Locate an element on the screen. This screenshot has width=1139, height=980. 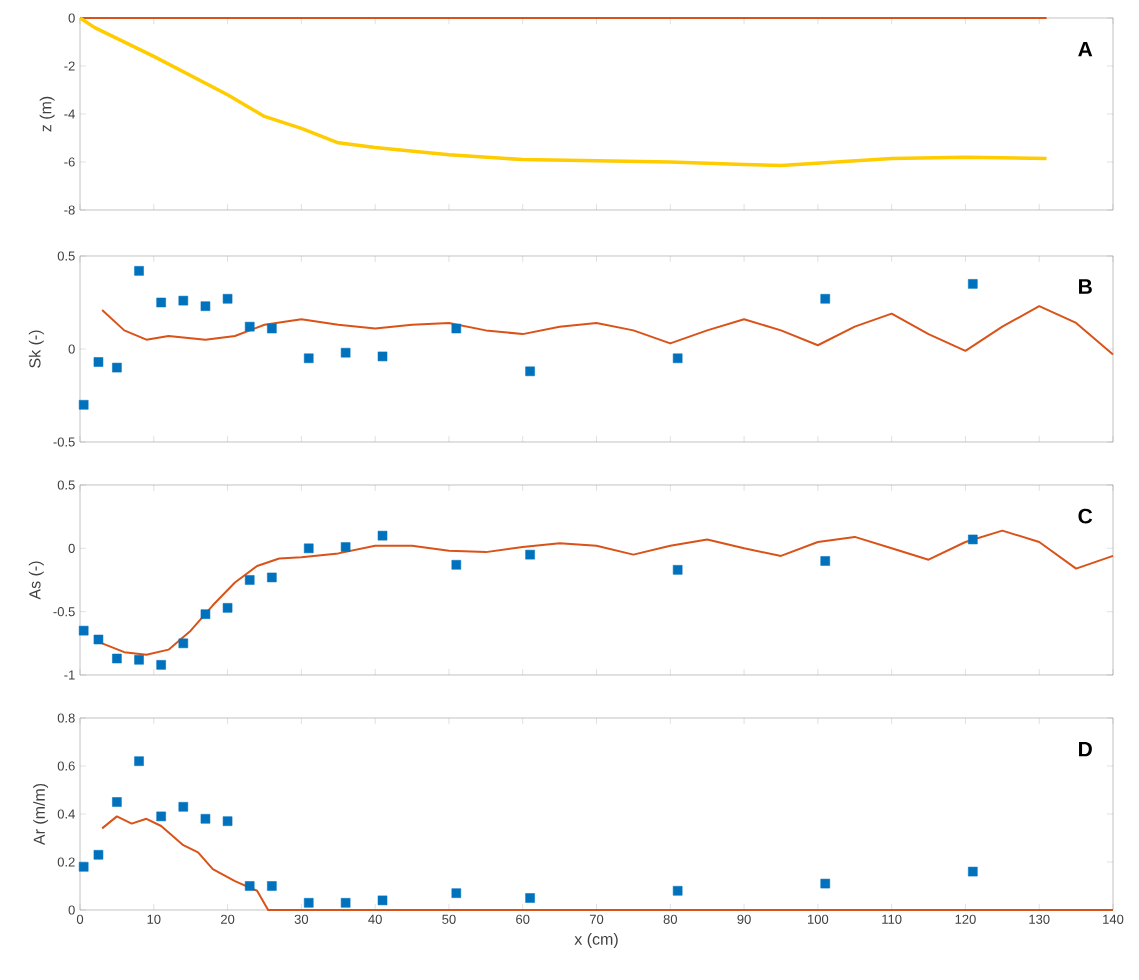
annotation: A is located at coordinates (1085, 49).